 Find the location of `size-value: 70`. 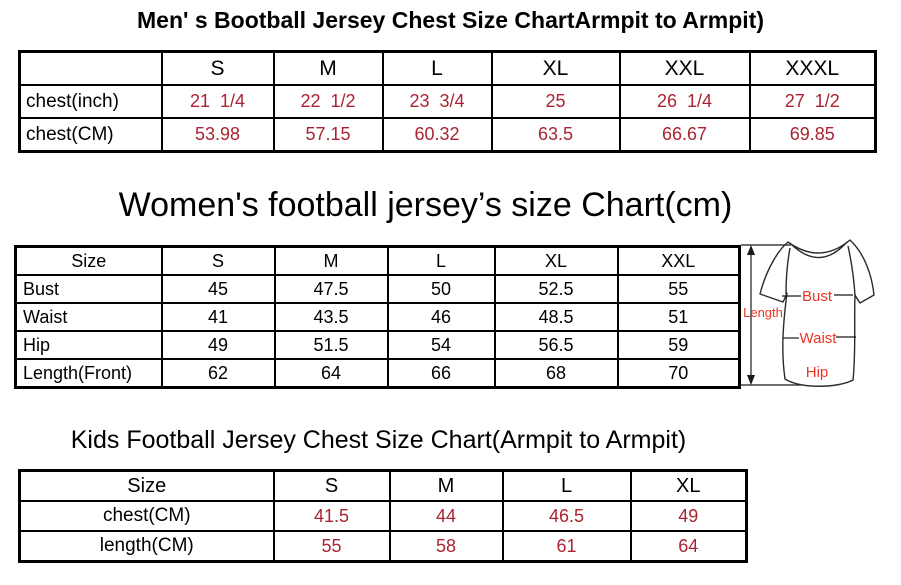

size-value: 70 is located at coordinates (678, 373).